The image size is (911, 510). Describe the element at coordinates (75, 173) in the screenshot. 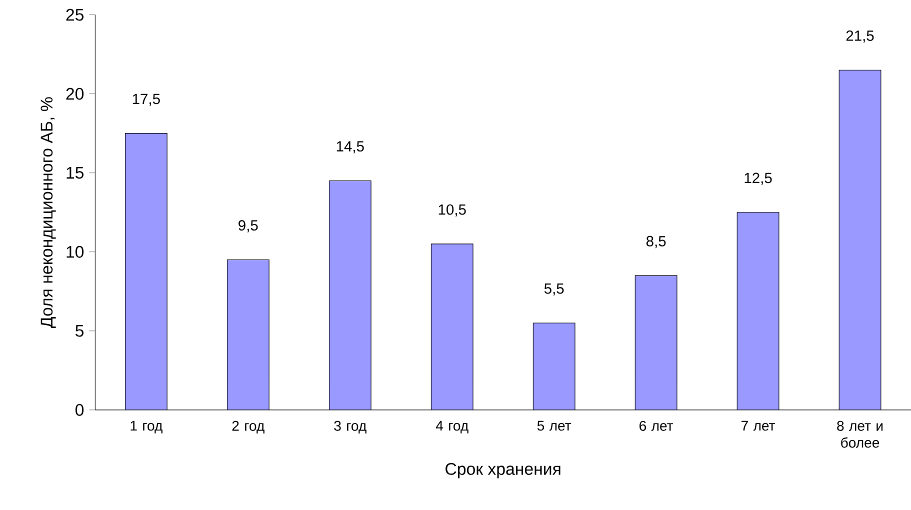

I see `y-tick-label: 15` at that location.